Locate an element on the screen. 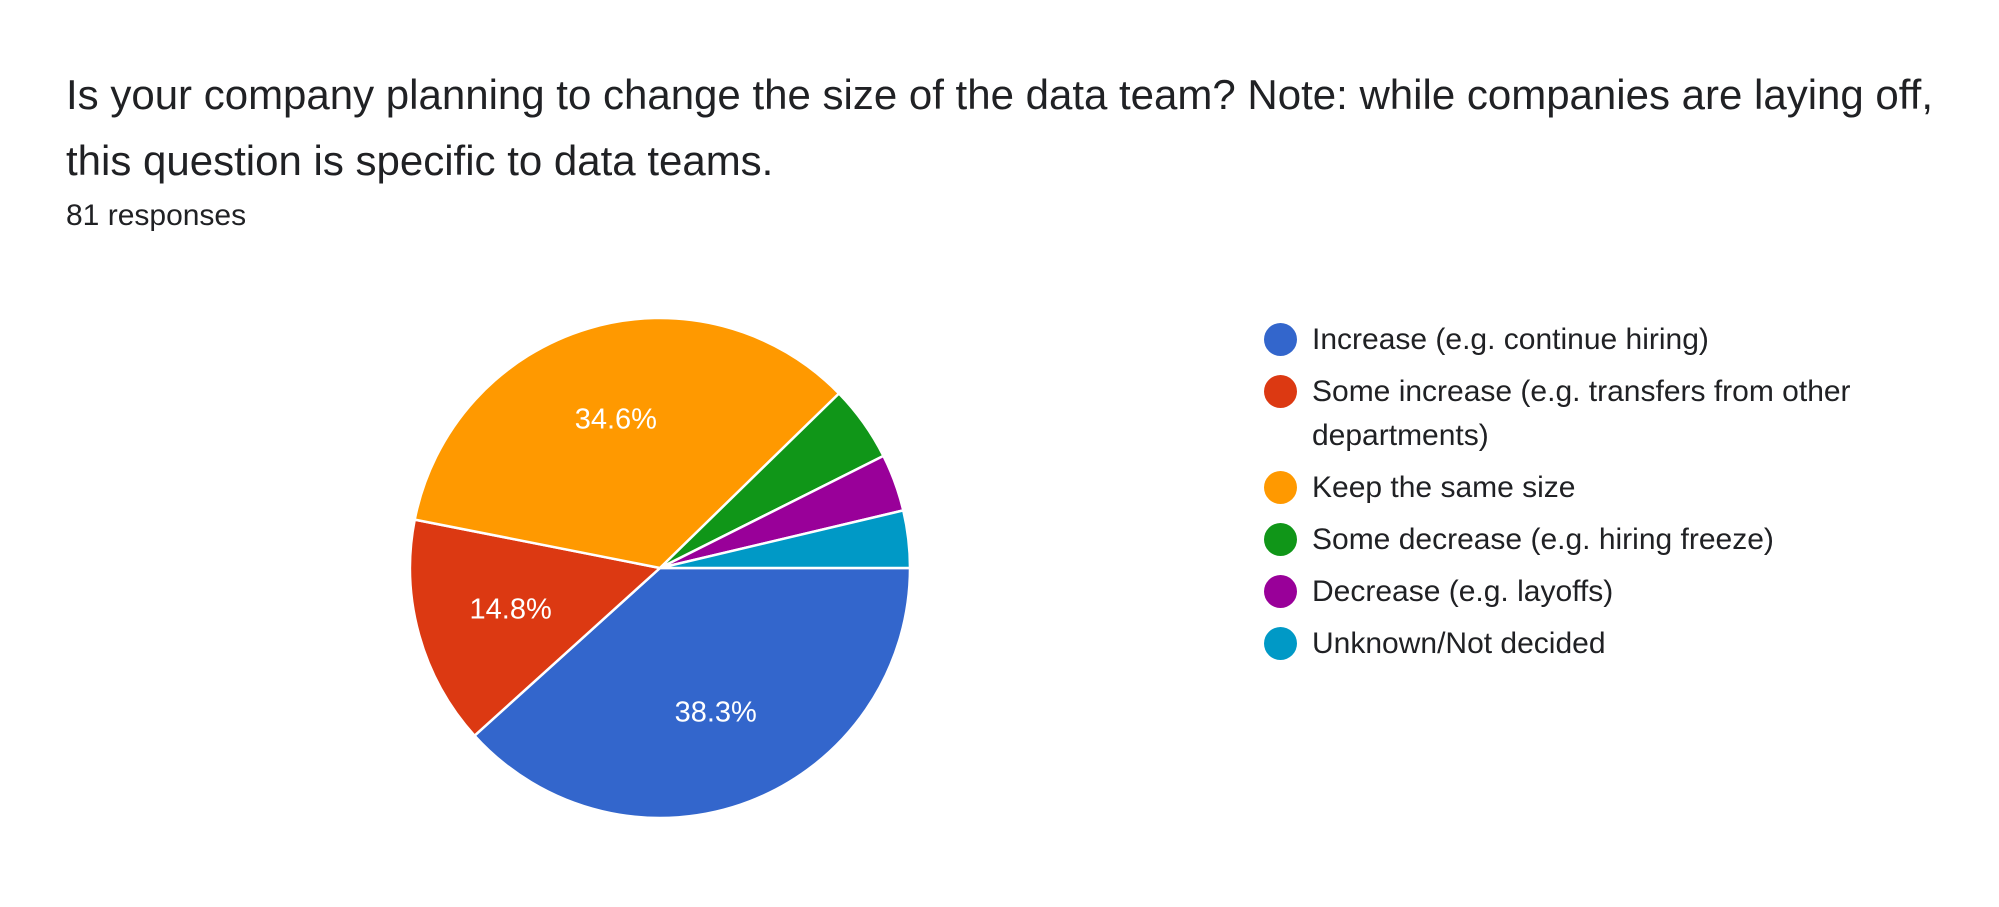 Image resolution: width=1999 pixels, height=907 pixels. pie-chart: 38.3% 14.8% 34.6% is located at coordinates (660, 568).